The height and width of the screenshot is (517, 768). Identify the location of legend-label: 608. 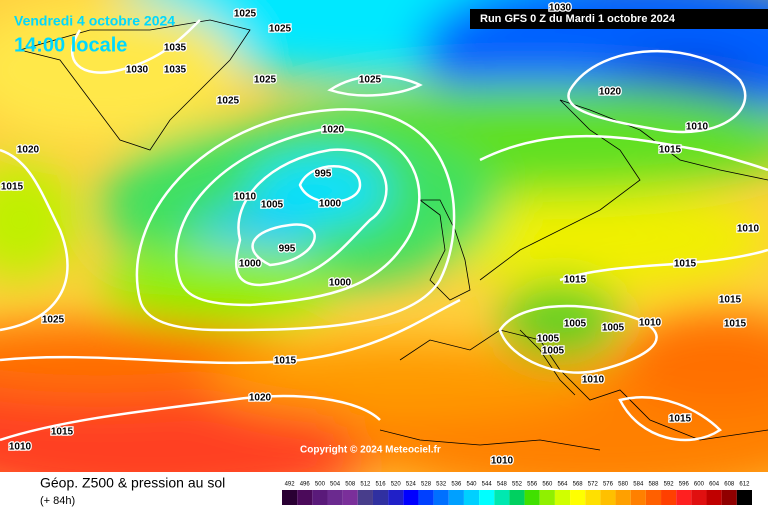
(729, 485).